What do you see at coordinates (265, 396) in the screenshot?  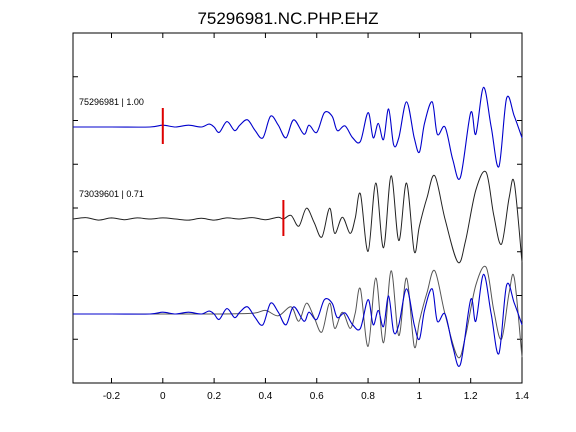 I see `x-tick-label: 0.4` at bounding box center [265, 396].